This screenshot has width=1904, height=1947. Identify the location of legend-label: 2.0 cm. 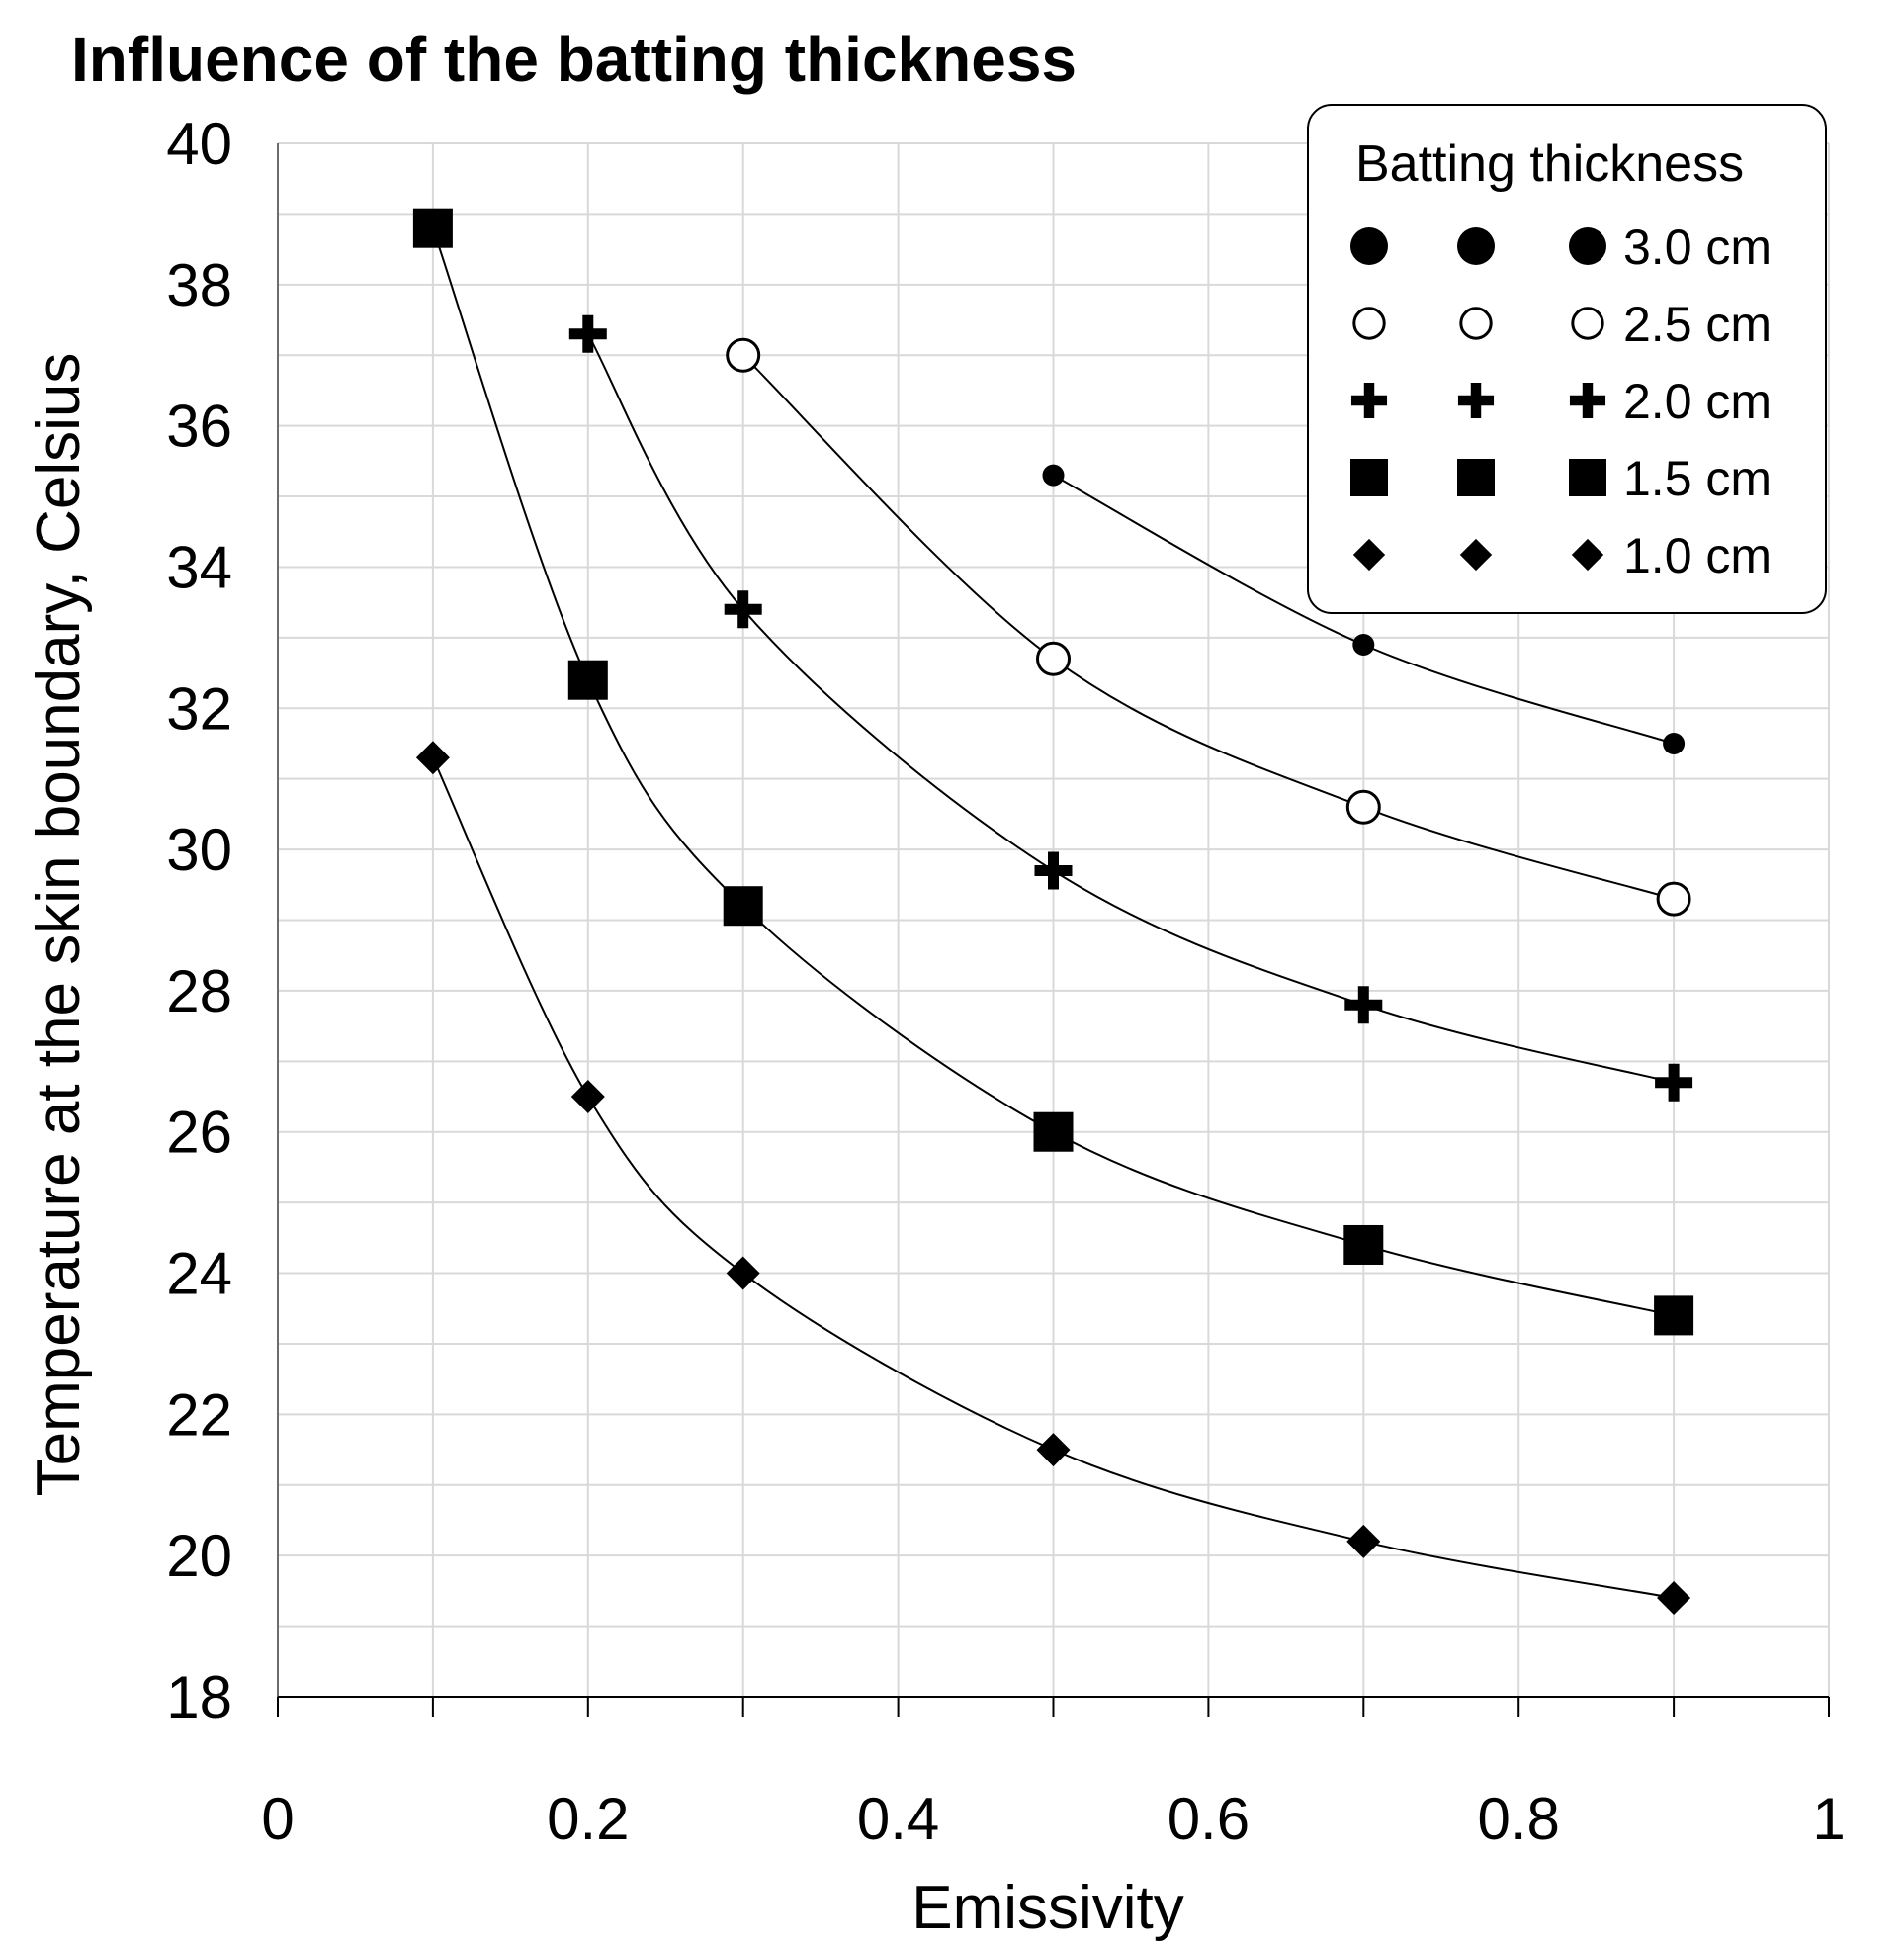
(1697, 401).